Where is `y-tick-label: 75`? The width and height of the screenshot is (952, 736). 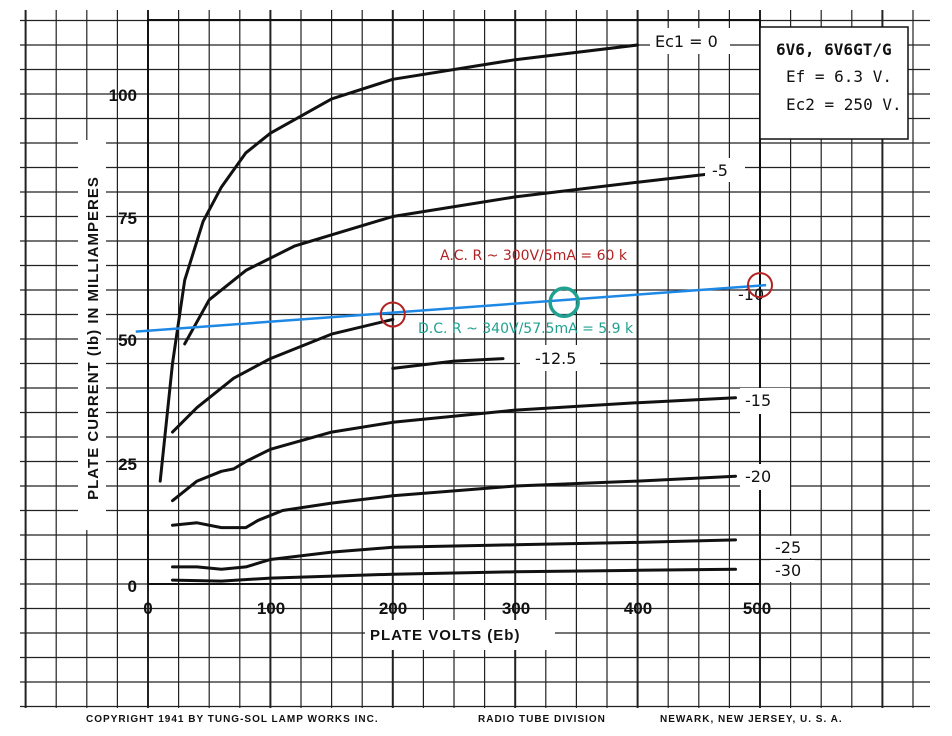 y-tick-label: 75 is located at coordinates (127, 218).